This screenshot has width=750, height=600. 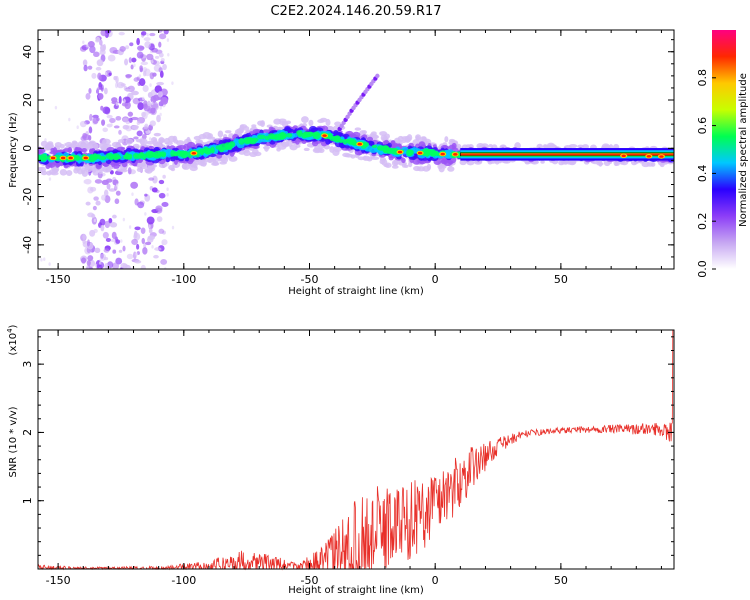 What do you see at coordinates (58, 279) in the screenshot?
I see `x-tick-label: -150` at bounding box center [58, 279].